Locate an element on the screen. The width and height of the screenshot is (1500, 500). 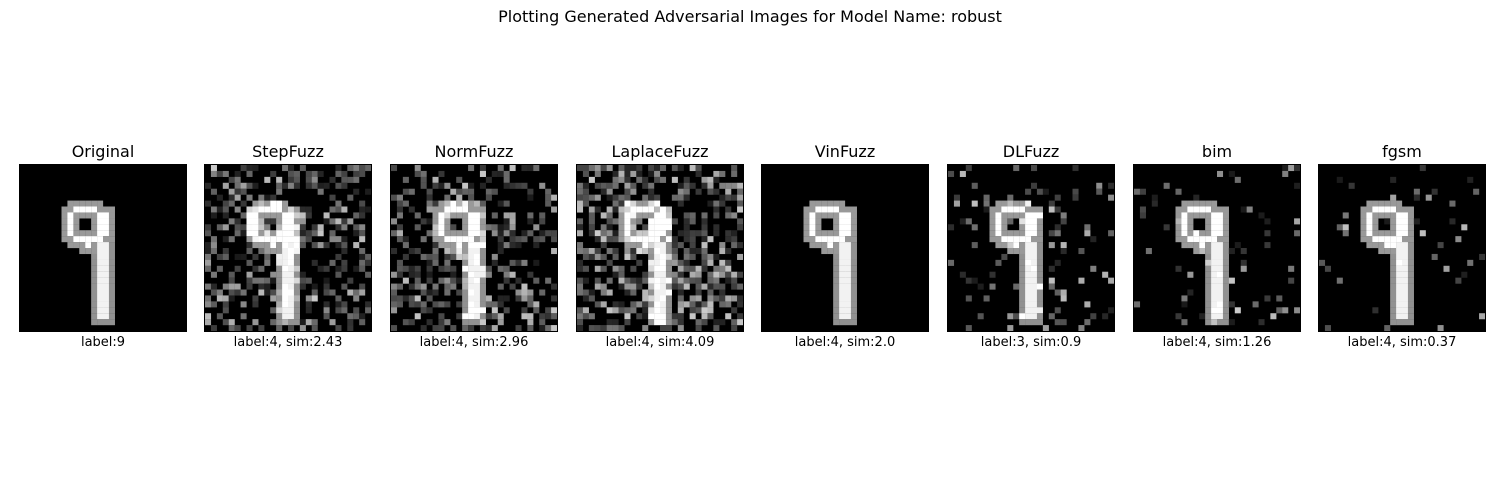
panel-title: NormFuzz is located at coordinates (474, 151).